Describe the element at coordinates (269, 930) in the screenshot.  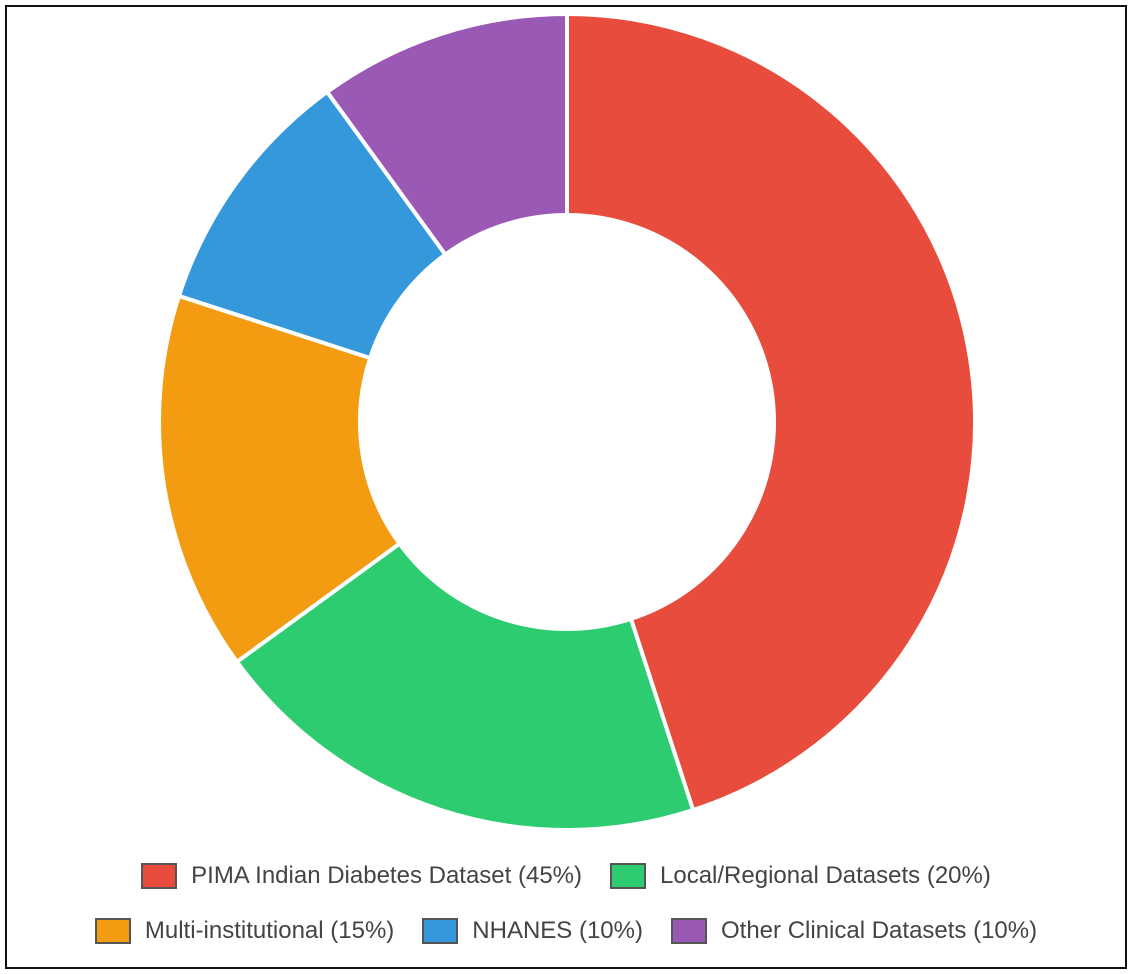
I see `legend-label: Multi-institutional (15%)` at that location.